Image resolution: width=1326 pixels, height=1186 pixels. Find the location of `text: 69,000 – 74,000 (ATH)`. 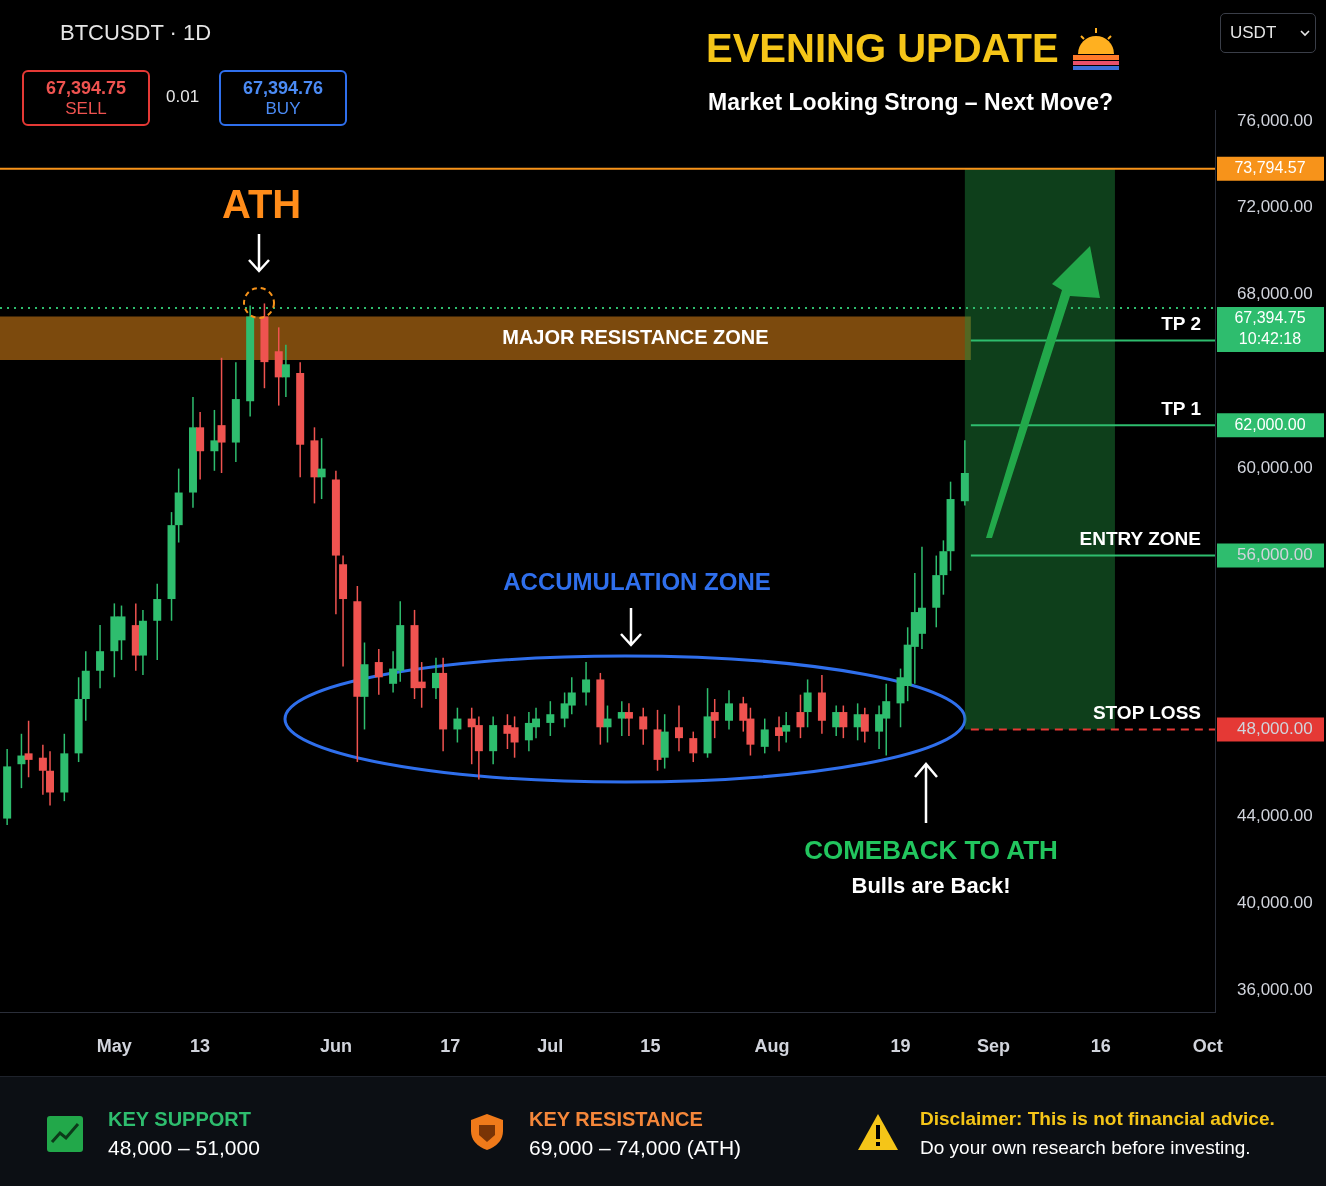

text: 69,000 – 74,000 (ATH) is located at coordinates (635, 1148).